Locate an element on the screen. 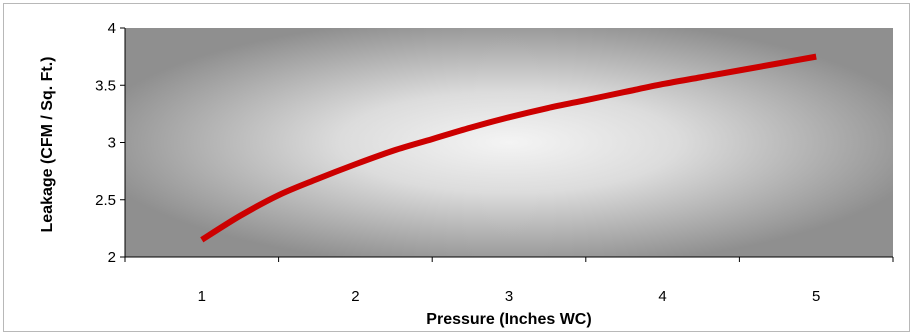  x-axis-title: Pressure (Inches WC) is located at coordinates (508, 319).